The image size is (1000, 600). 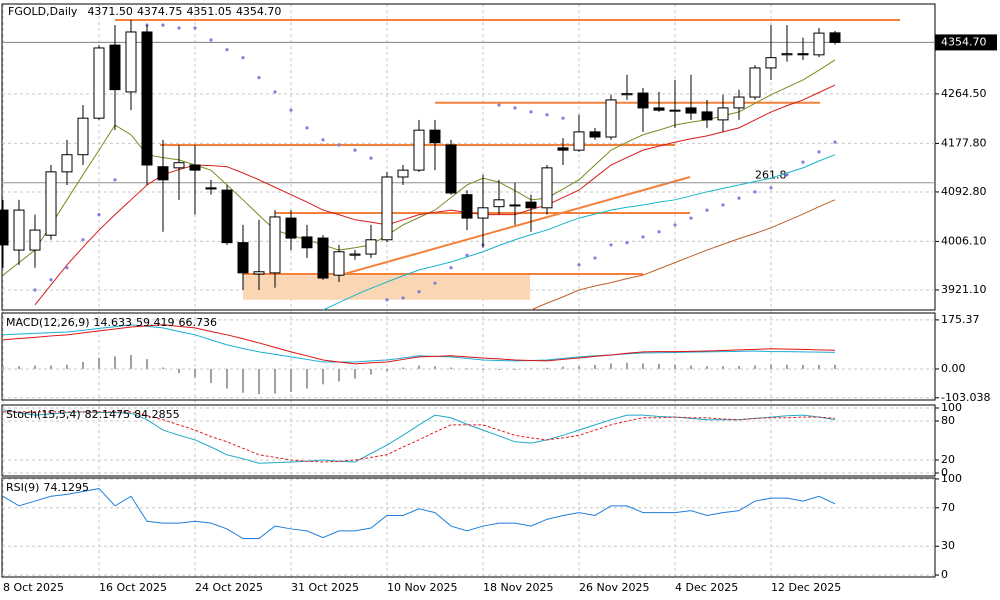 What do you see at coordinates (47, 487) in the screenshot?
I see `indicator-header: RSI(9) 74.1295` at bounding box center [47, 487].